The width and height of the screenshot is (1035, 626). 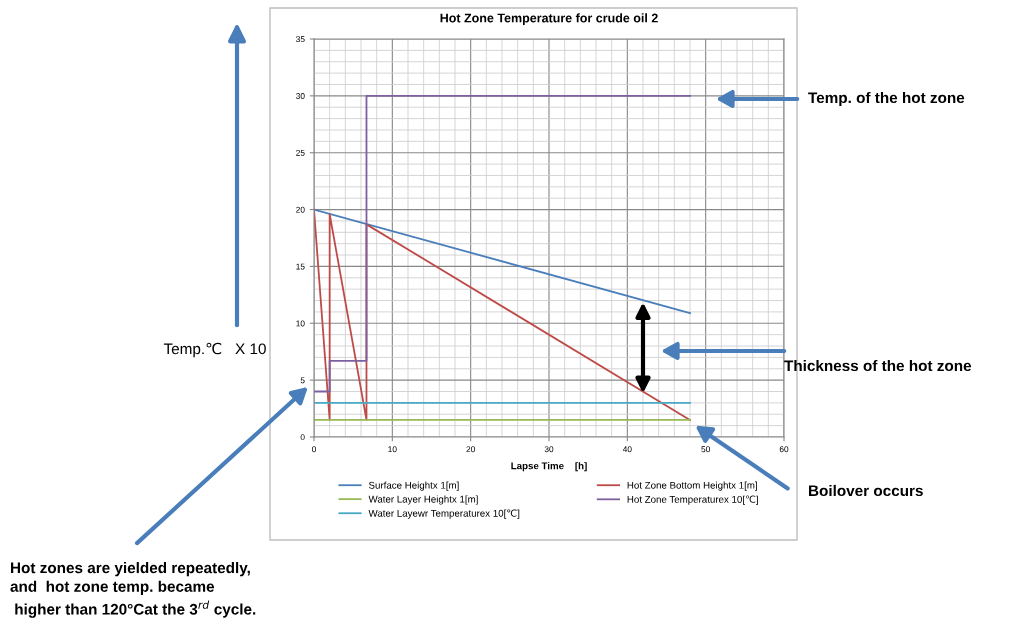 What do you see at coordinates (705, 449) in the screenshot?
I see `x-tick-label: 50` at bounding box center [705, 449].